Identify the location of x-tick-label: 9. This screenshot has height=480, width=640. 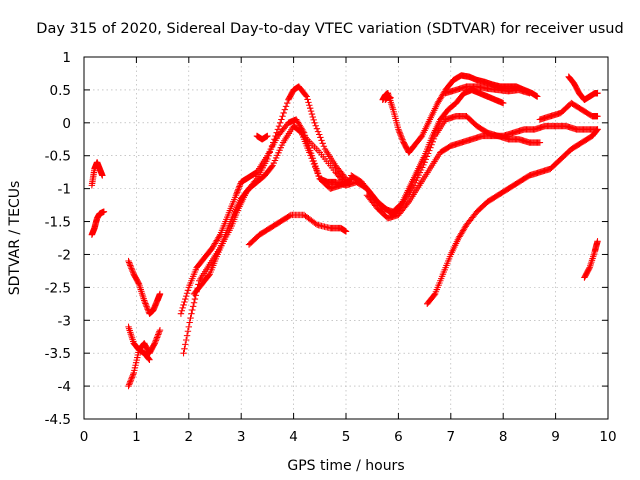
(555, 437).